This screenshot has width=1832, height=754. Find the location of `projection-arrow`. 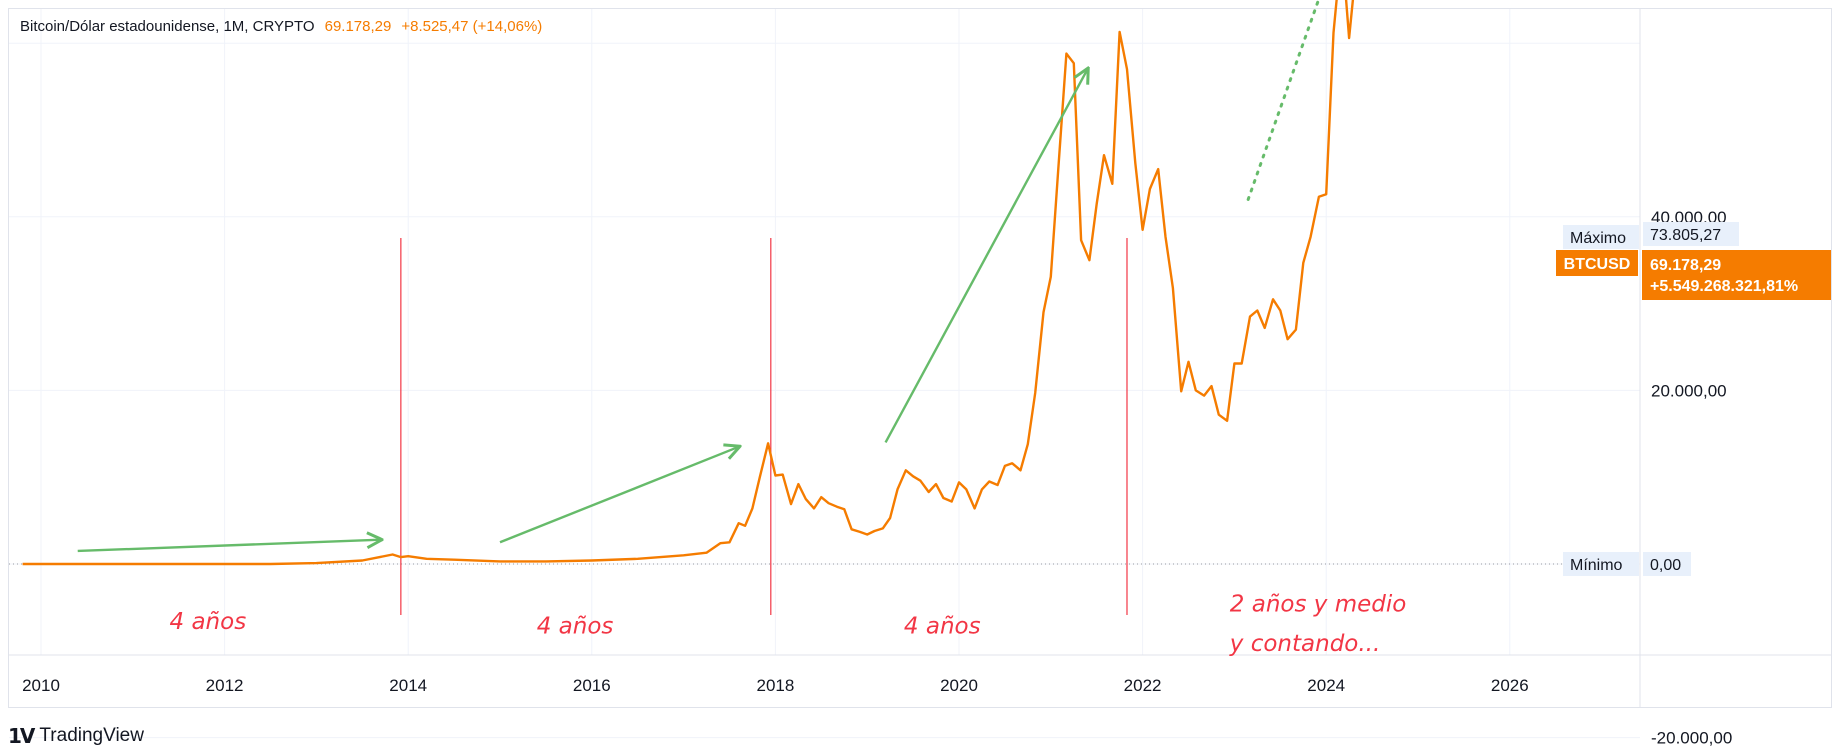

projection-arrow is located at coordinates (1283, 100).